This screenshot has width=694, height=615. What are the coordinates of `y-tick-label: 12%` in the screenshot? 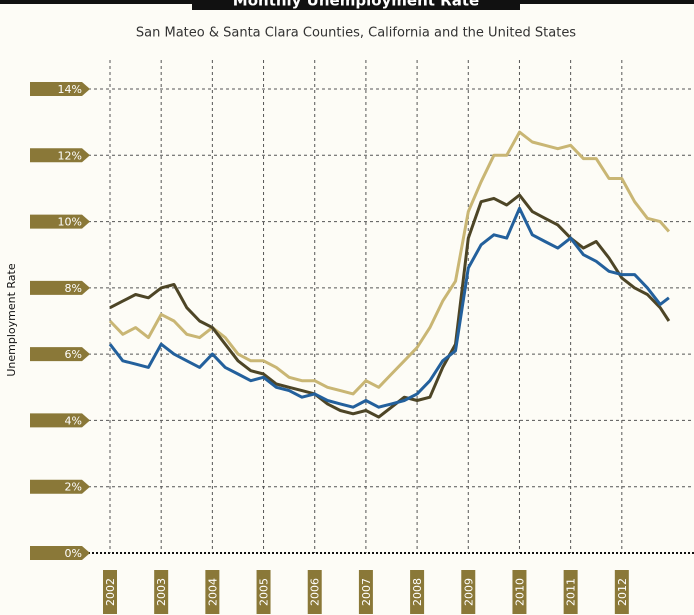 It's located at (70, 155).